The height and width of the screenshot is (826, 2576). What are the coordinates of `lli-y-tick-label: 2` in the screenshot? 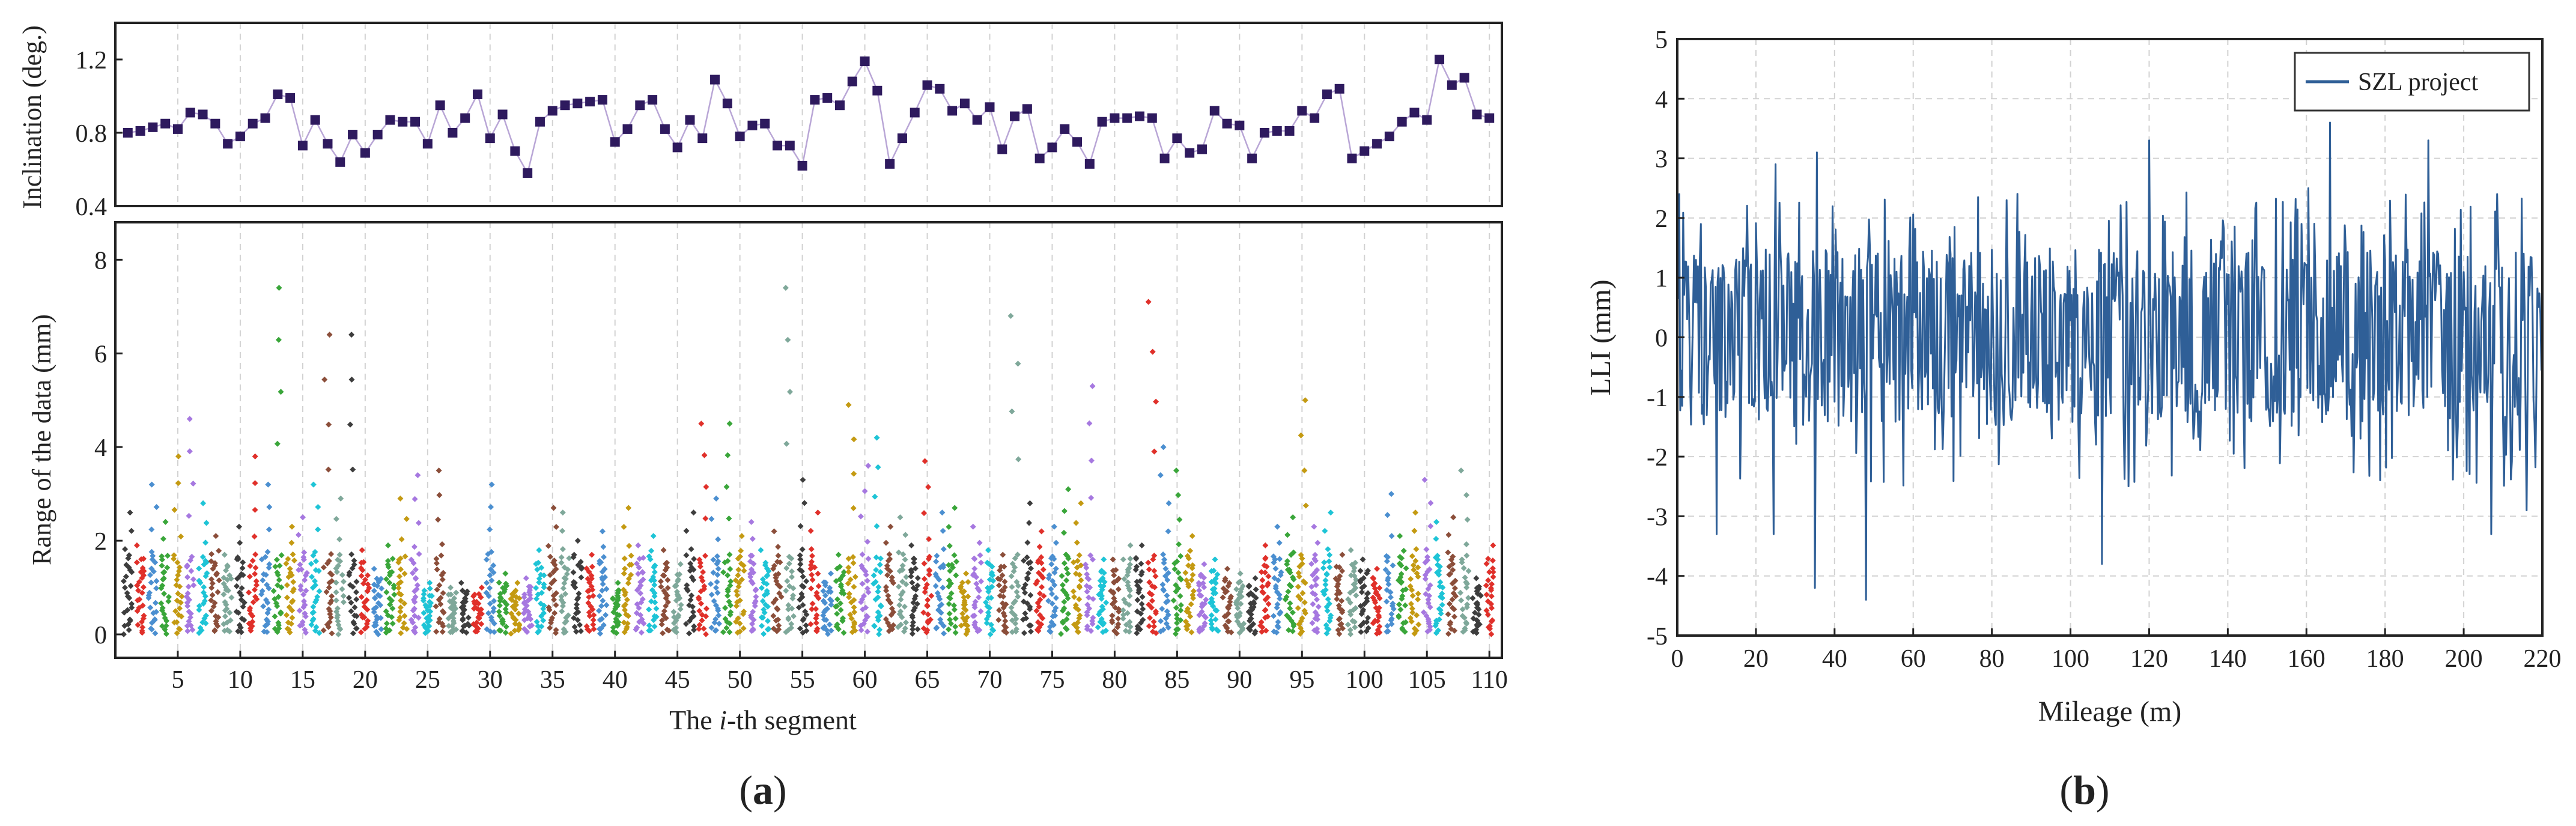 It's located at (1661, 219).